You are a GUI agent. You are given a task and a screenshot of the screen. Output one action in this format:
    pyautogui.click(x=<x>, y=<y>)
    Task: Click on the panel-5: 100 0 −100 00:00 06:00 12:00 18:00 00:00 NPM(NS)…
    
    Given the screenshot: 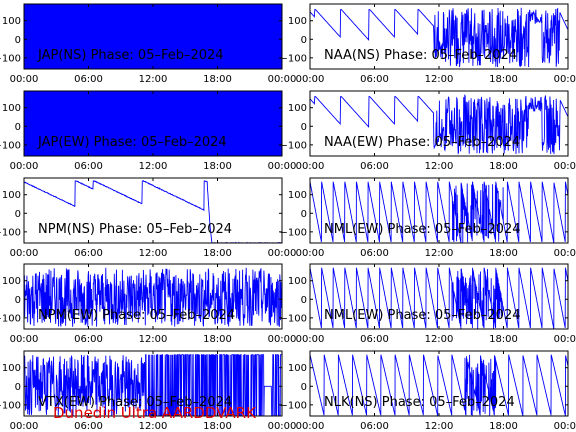 What is the action you would take?
    pyautogui.click(x=148, y=218)
    